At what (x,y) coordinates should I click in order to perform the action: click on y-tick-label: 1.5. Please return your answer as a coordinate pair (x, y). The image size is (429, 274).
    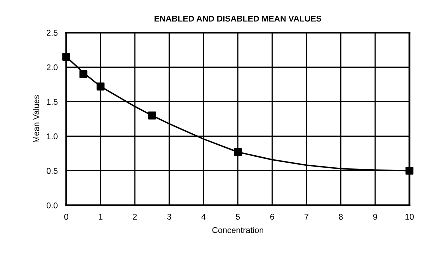
    Looking at the image, I should click on (52, 102).